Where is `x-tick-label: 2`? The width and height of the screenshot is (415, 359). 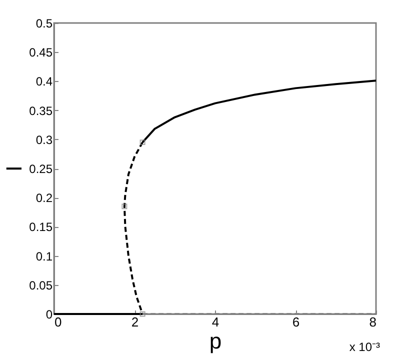
x-tick-label: 2 is located at coordinates (135, 322).